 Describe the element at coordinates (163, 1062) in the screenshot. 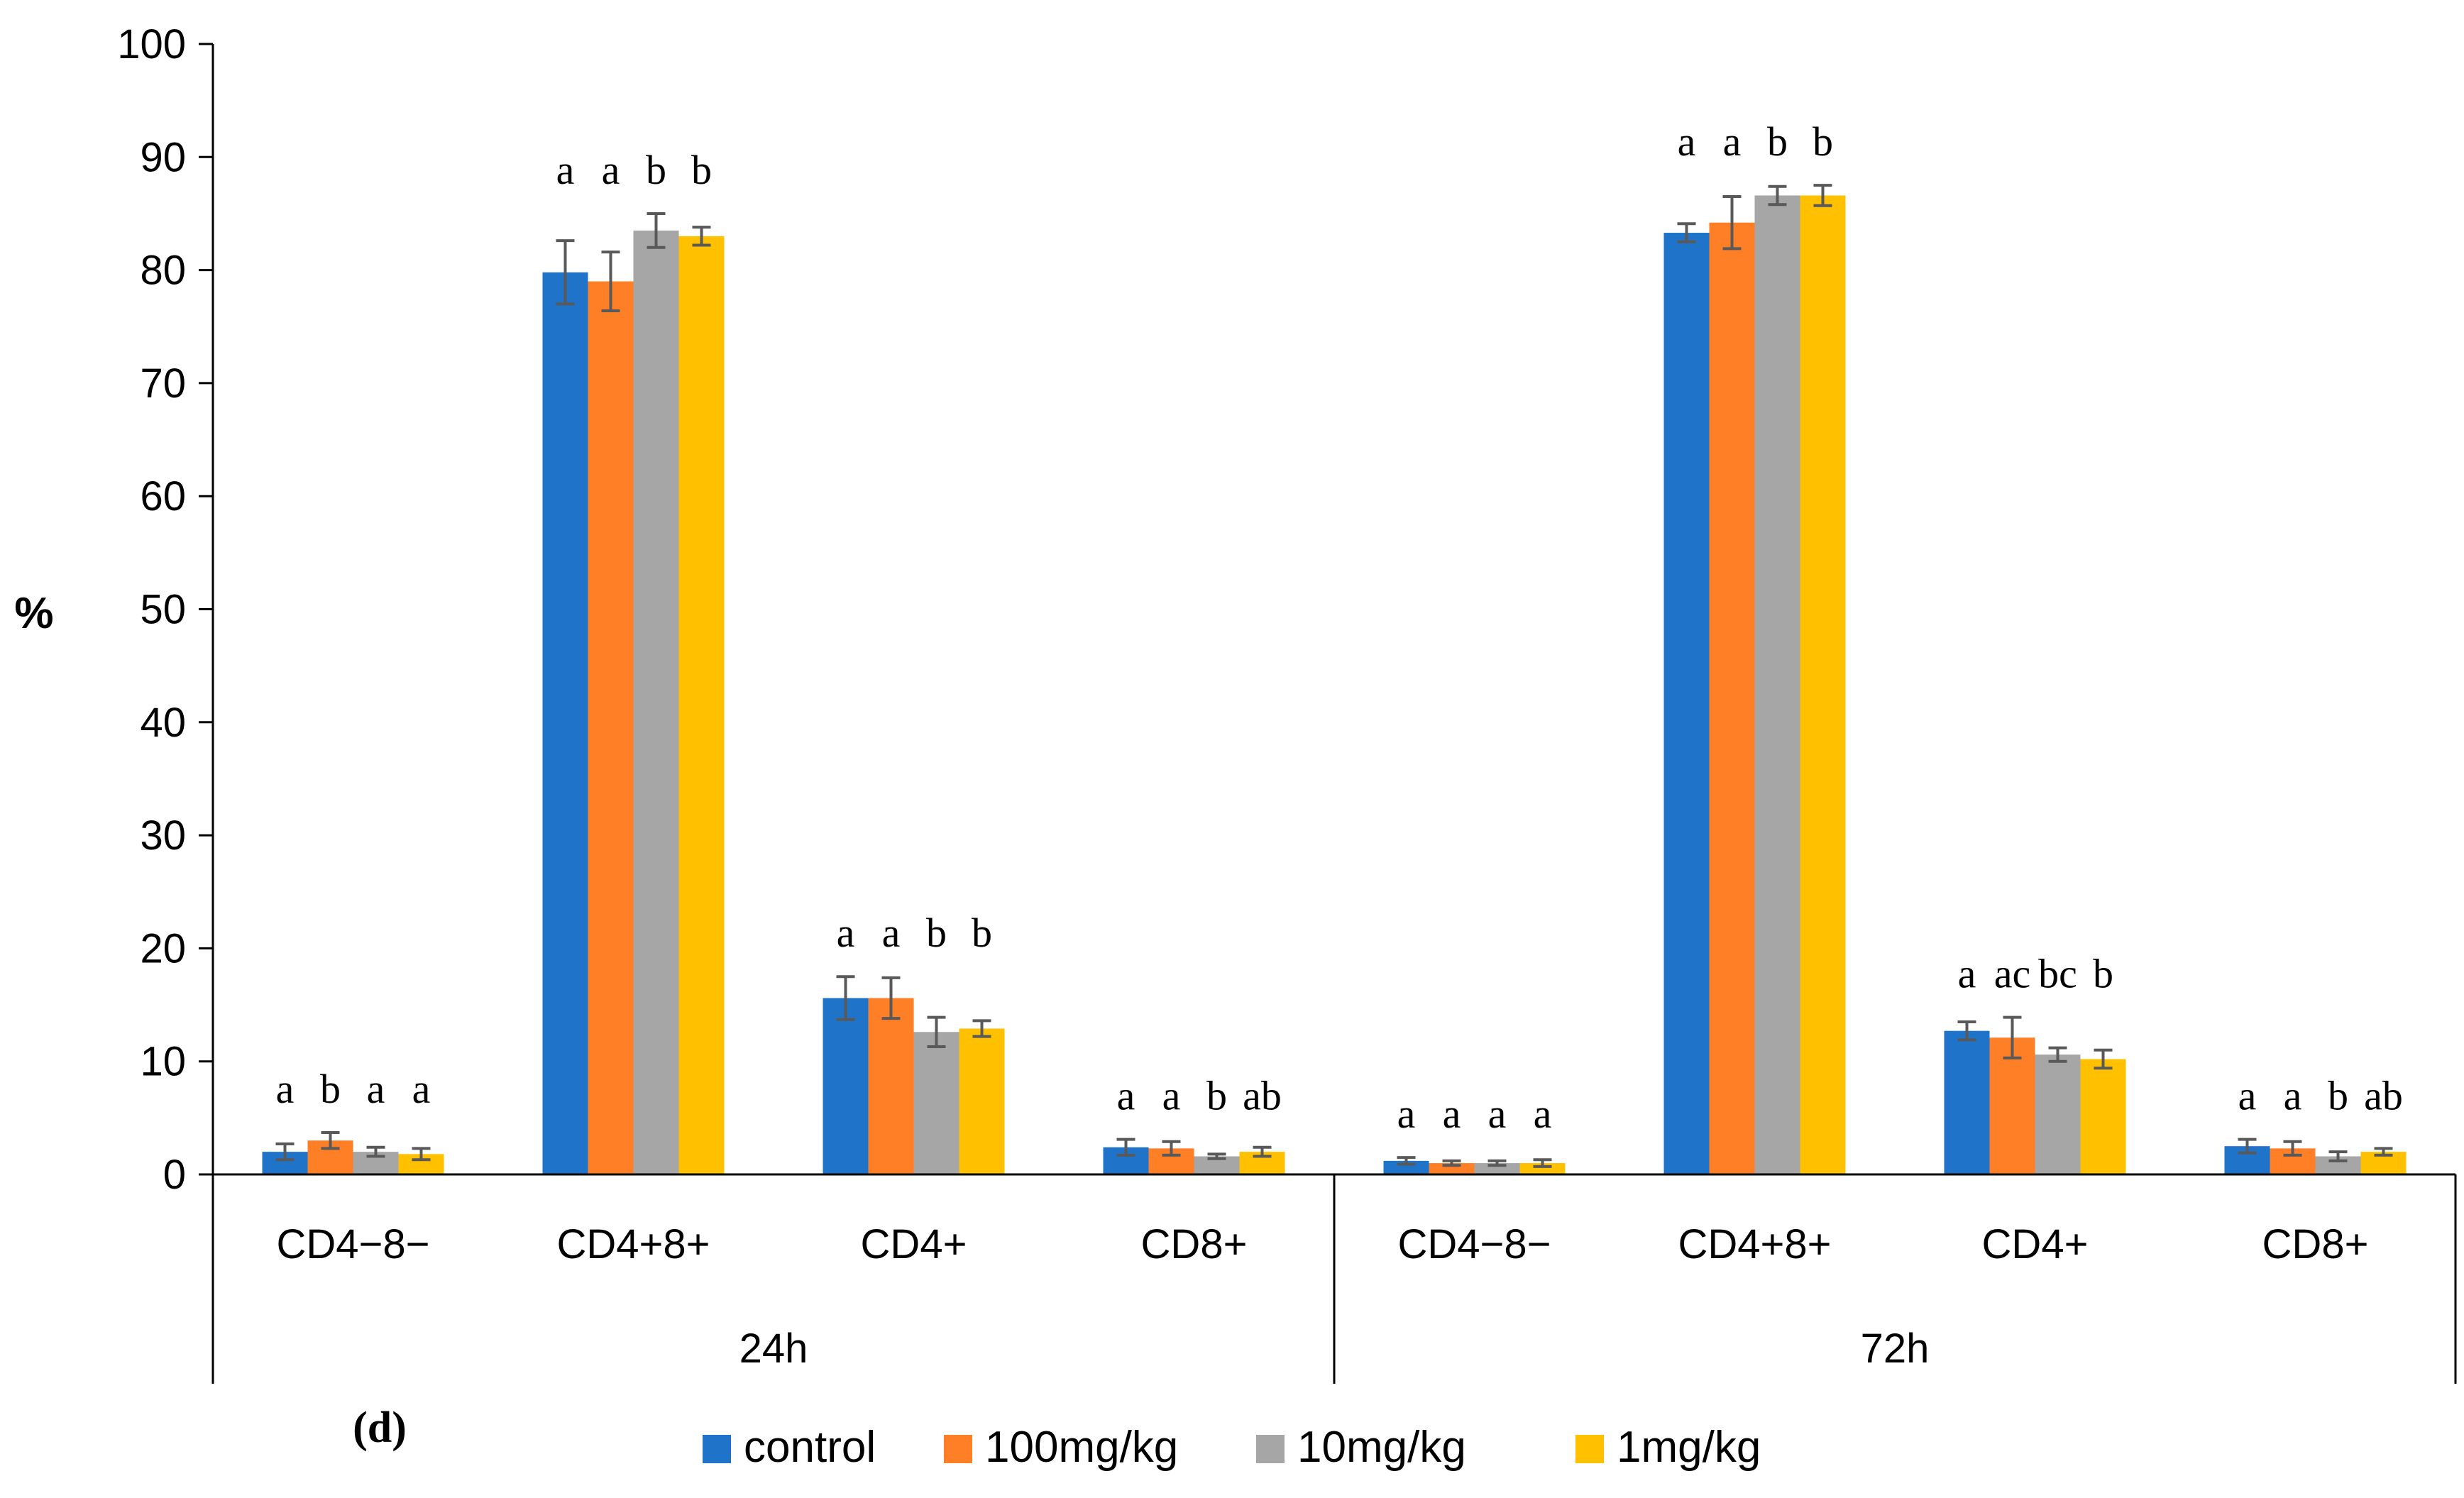

I see `y-tick-label: 10` at that location.